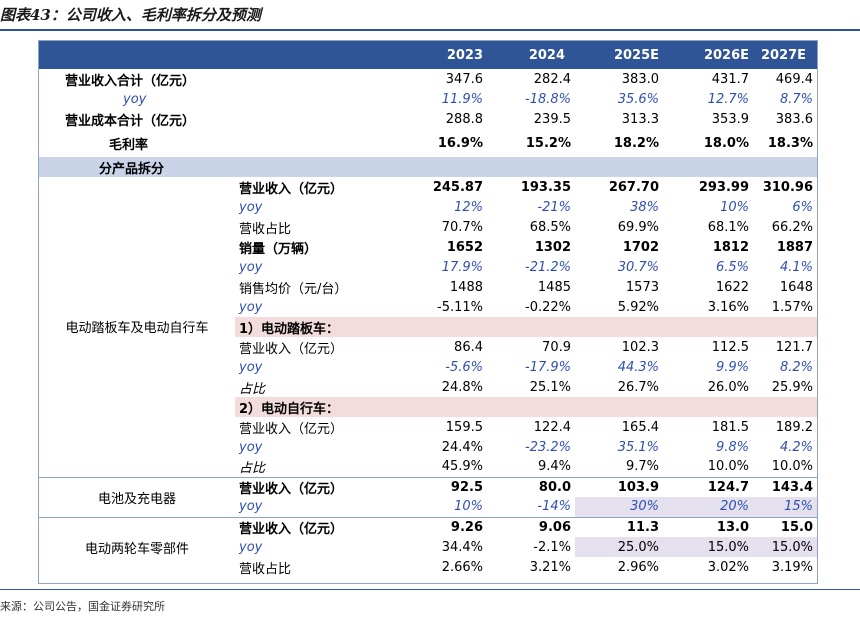 This screenshot has height=623, width=860. I want to click on value-cell: 1812, so click(730, 247).